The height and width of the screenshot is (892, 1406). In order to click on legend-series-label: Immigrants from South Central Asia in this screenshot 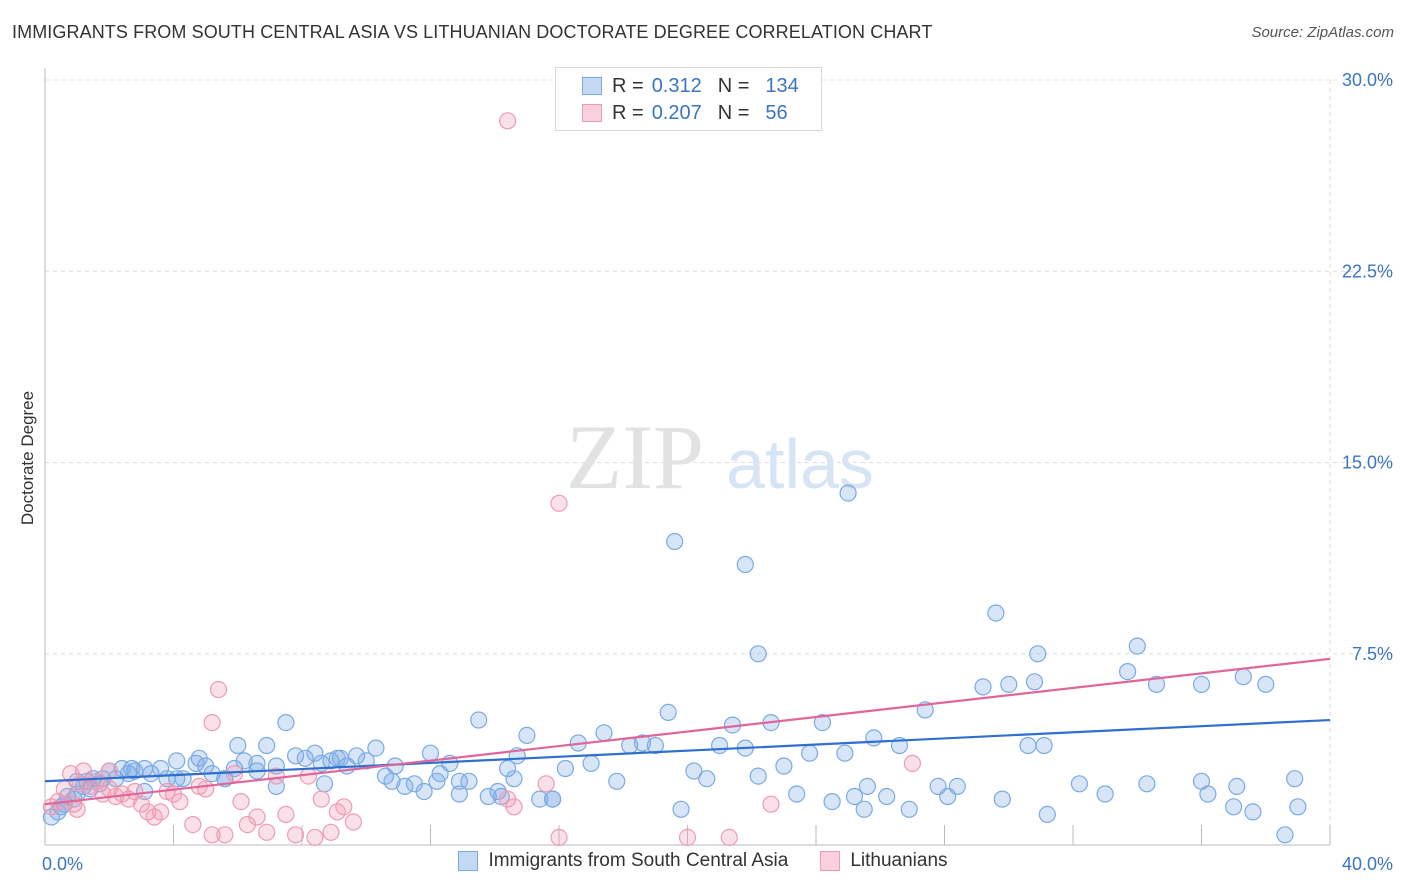, I will do `click(638, 860)`.